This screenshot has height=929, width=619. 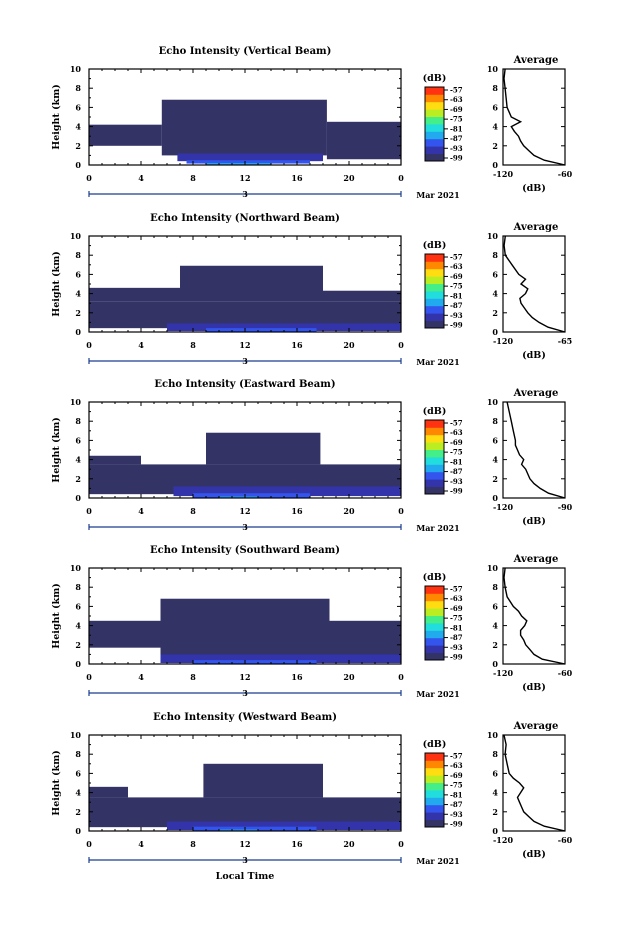 I want to click on x-tick-label: 20, so click(x=349, y=511).